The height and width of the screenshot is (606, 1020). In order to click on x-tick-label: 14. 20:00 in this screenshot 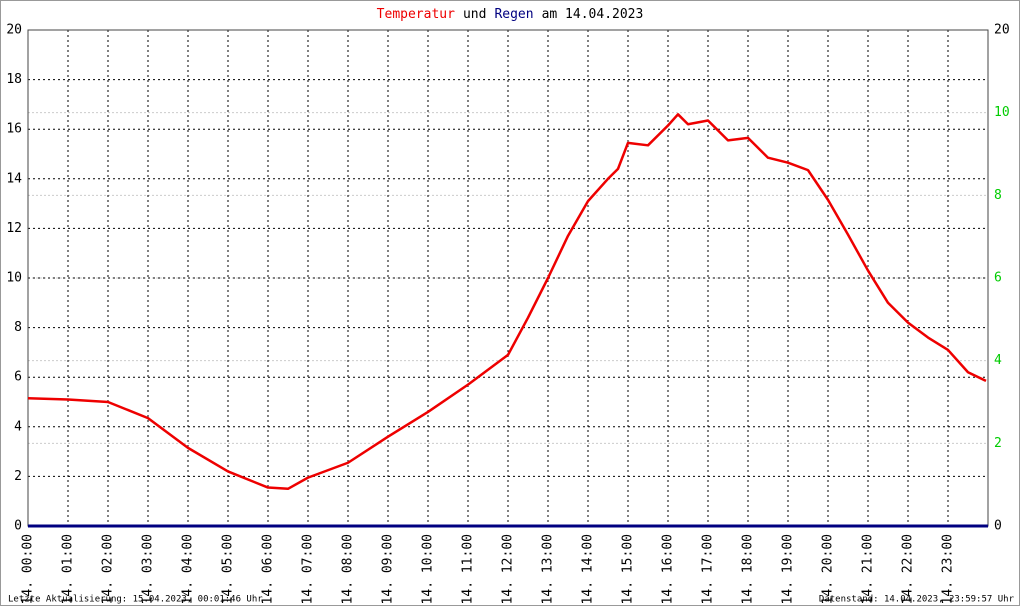, I will do `click(828, 569)`.